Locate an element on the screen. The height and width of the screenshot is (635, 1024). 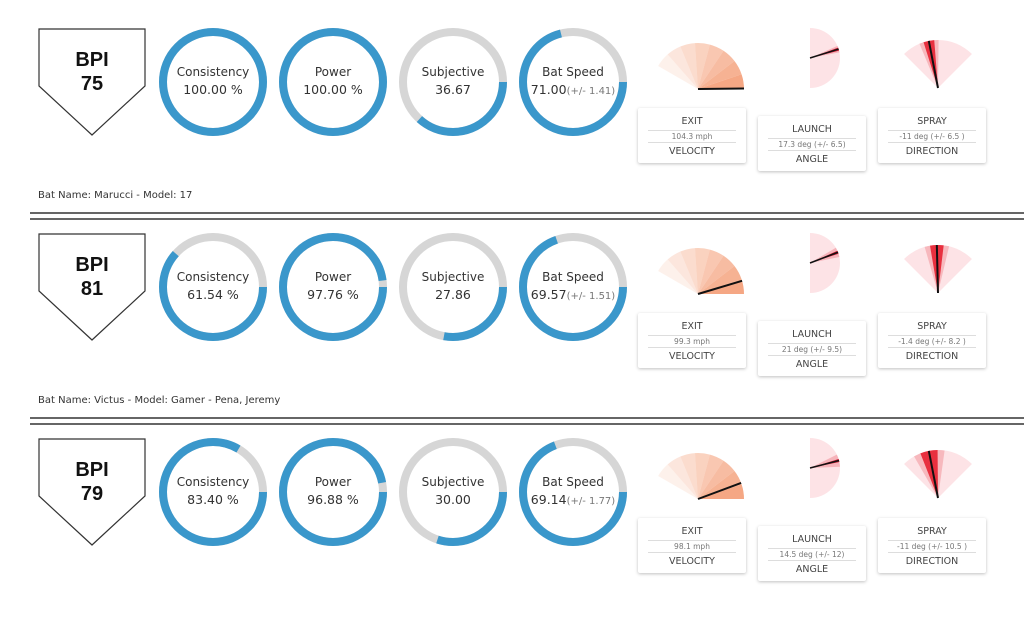
gauge-power: Power 100.00 % is located at coordinates (333, 82).